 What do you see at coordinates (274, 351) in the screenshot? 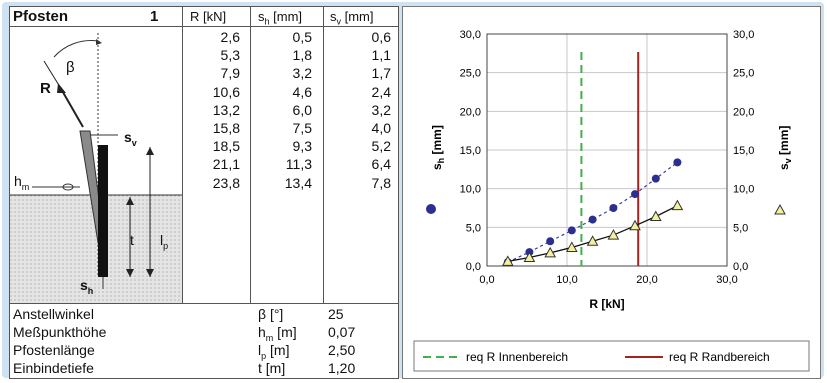
I see `param-symbol: lp [m]` at bounding box center [274, 351].